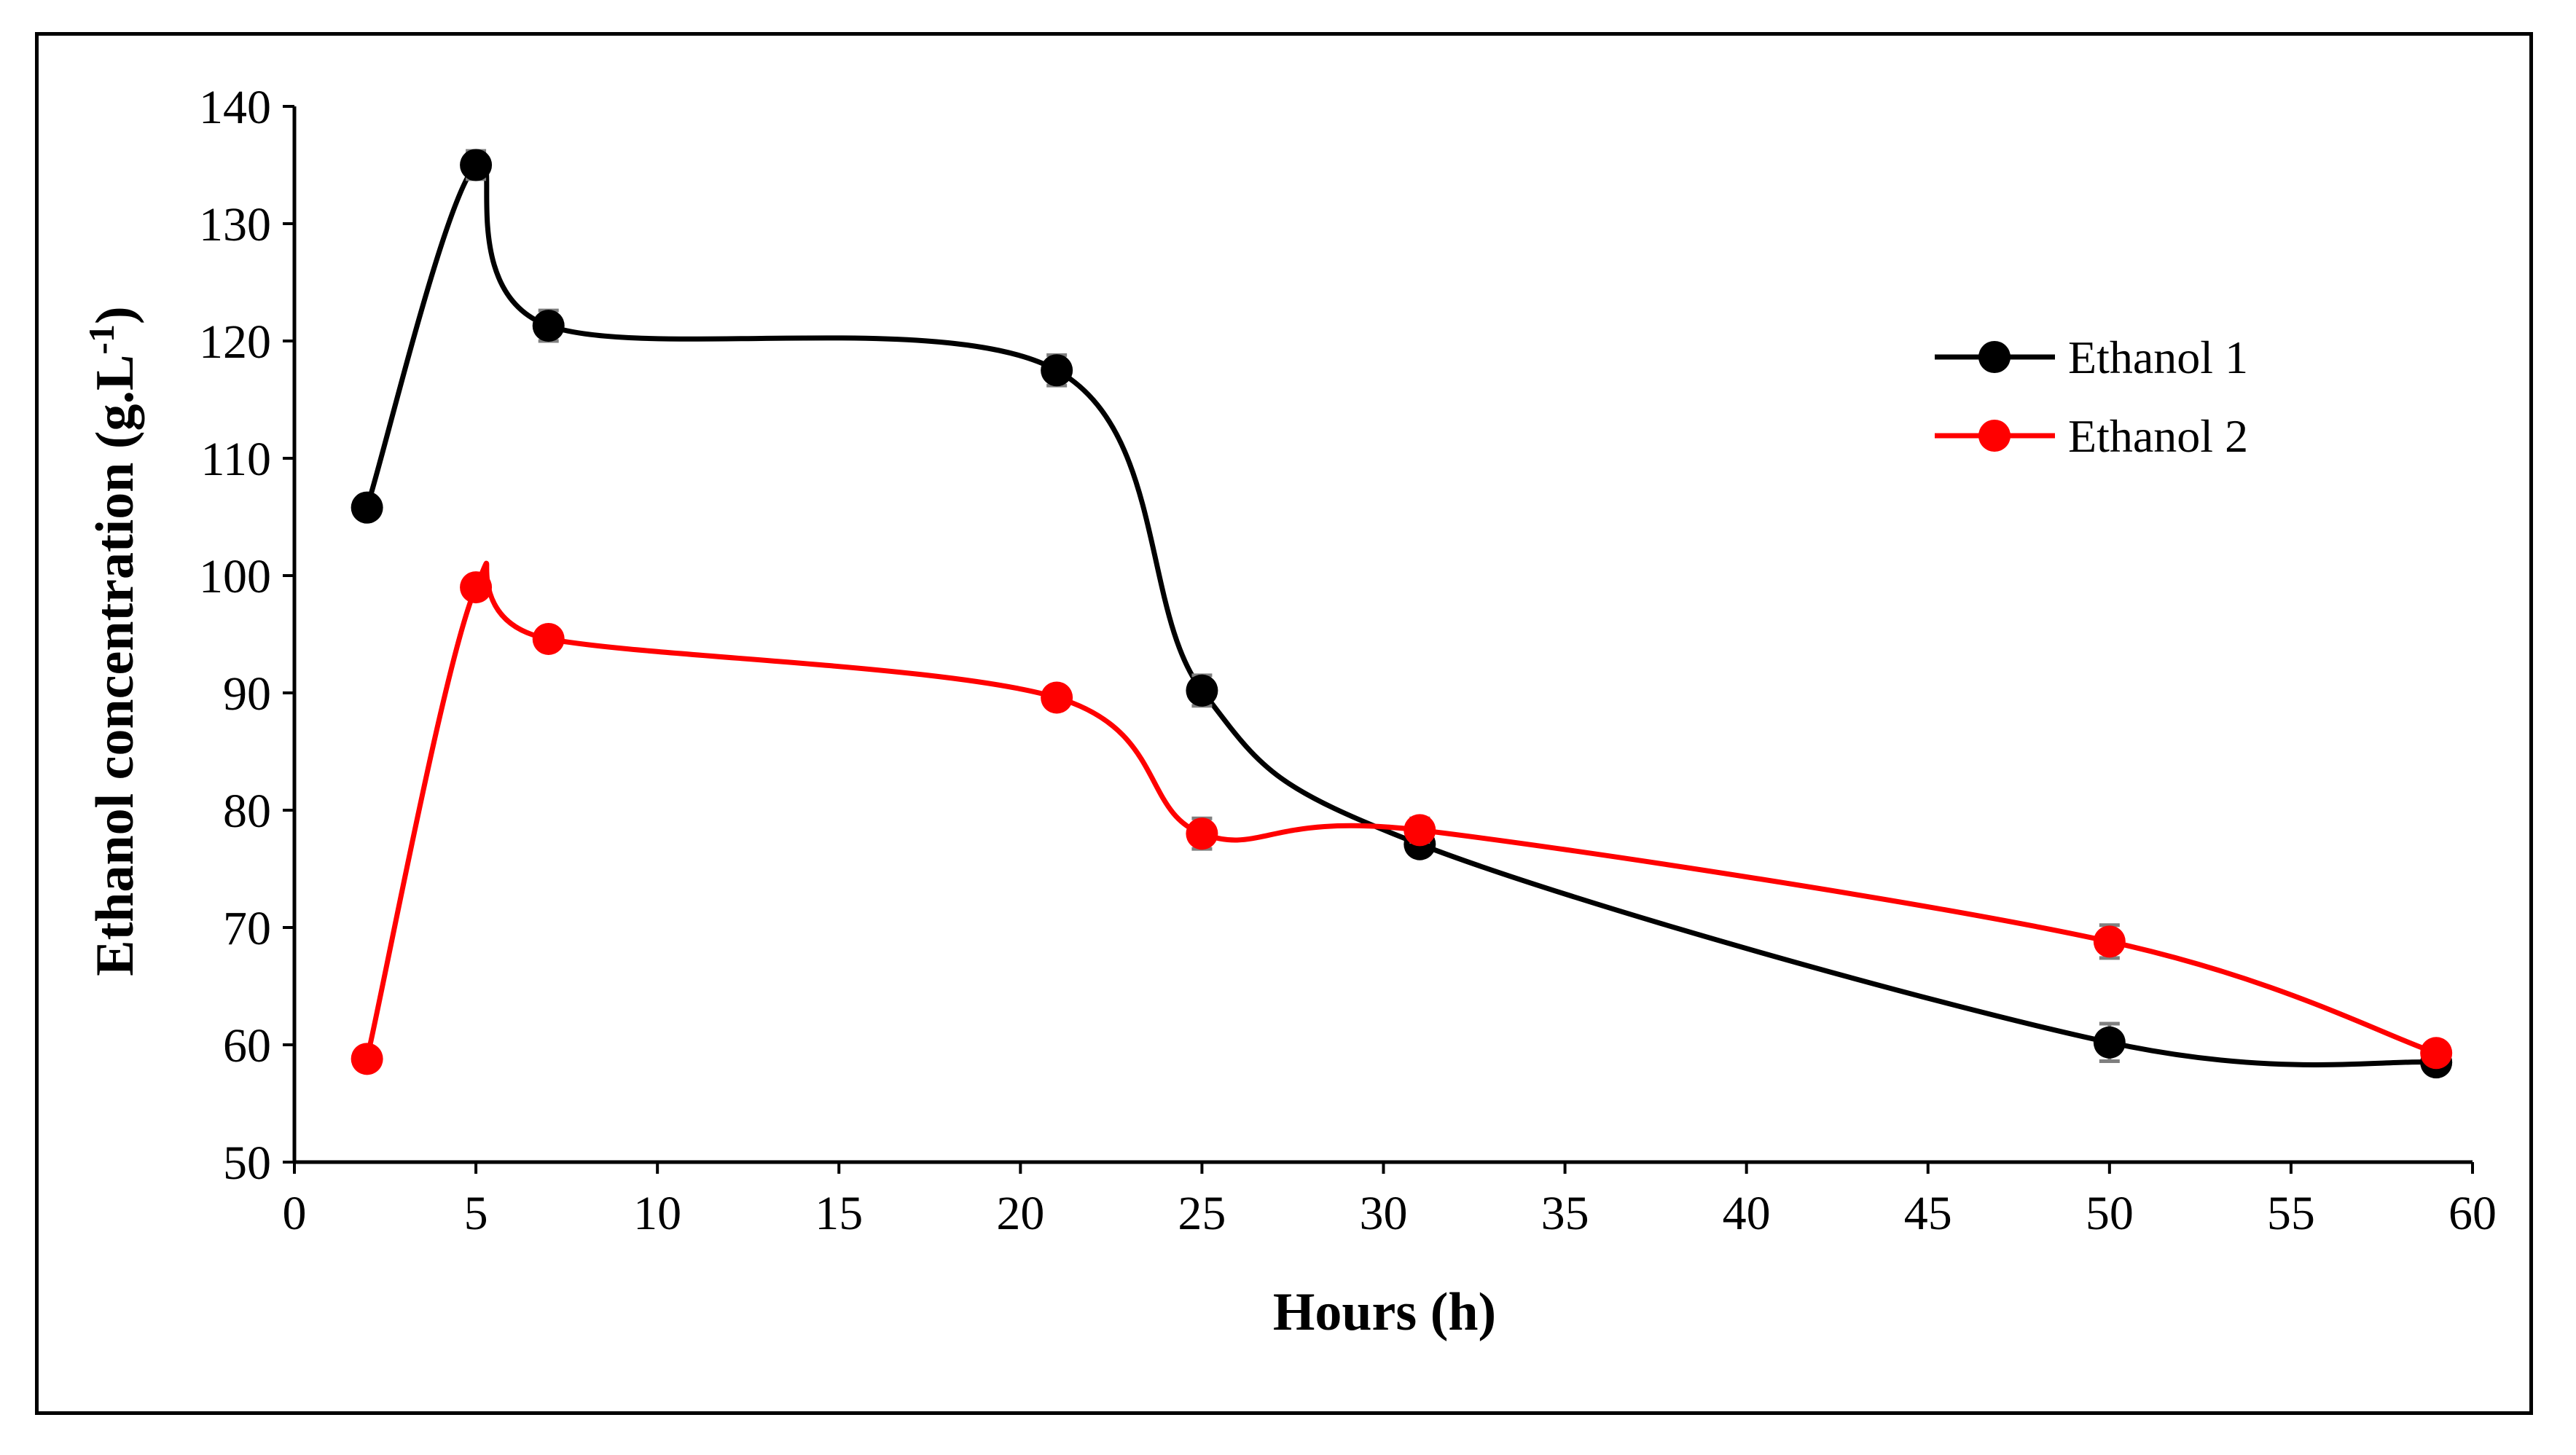  I want to click on y-tick-label: 100, so click(235, 576).